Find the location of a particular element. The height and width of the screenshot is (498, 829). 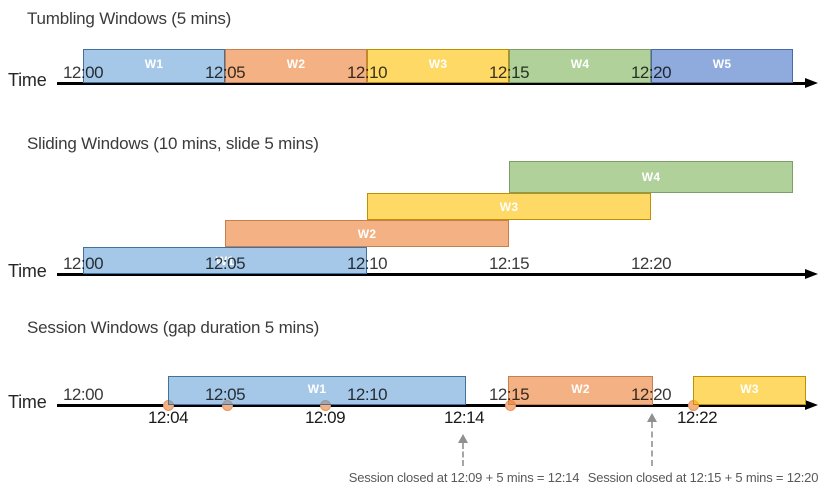

window-box-session-w2 is located at coordinates (580, 390).